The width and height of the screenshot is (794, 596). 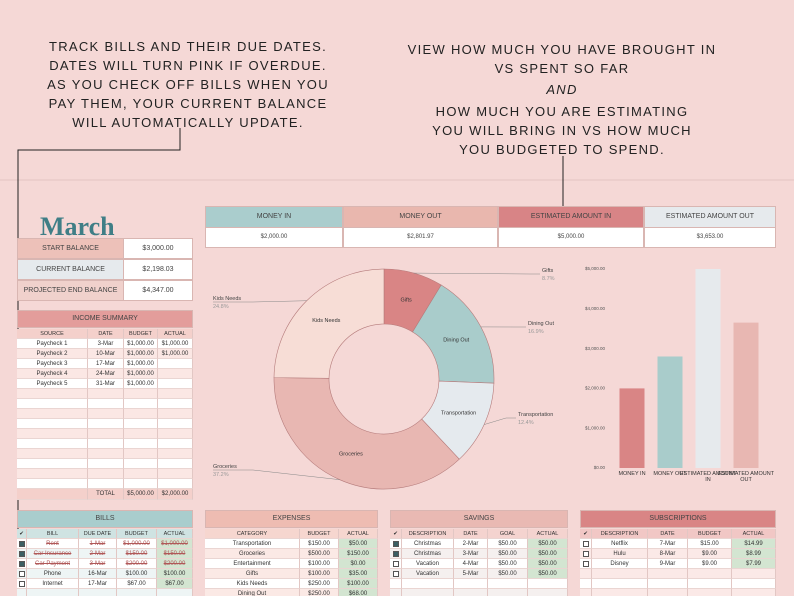 What do you see at coordinates (98, 584) in the screenshot?
I see `table-cell: 17-Mar` at bounding box center [98, 584].